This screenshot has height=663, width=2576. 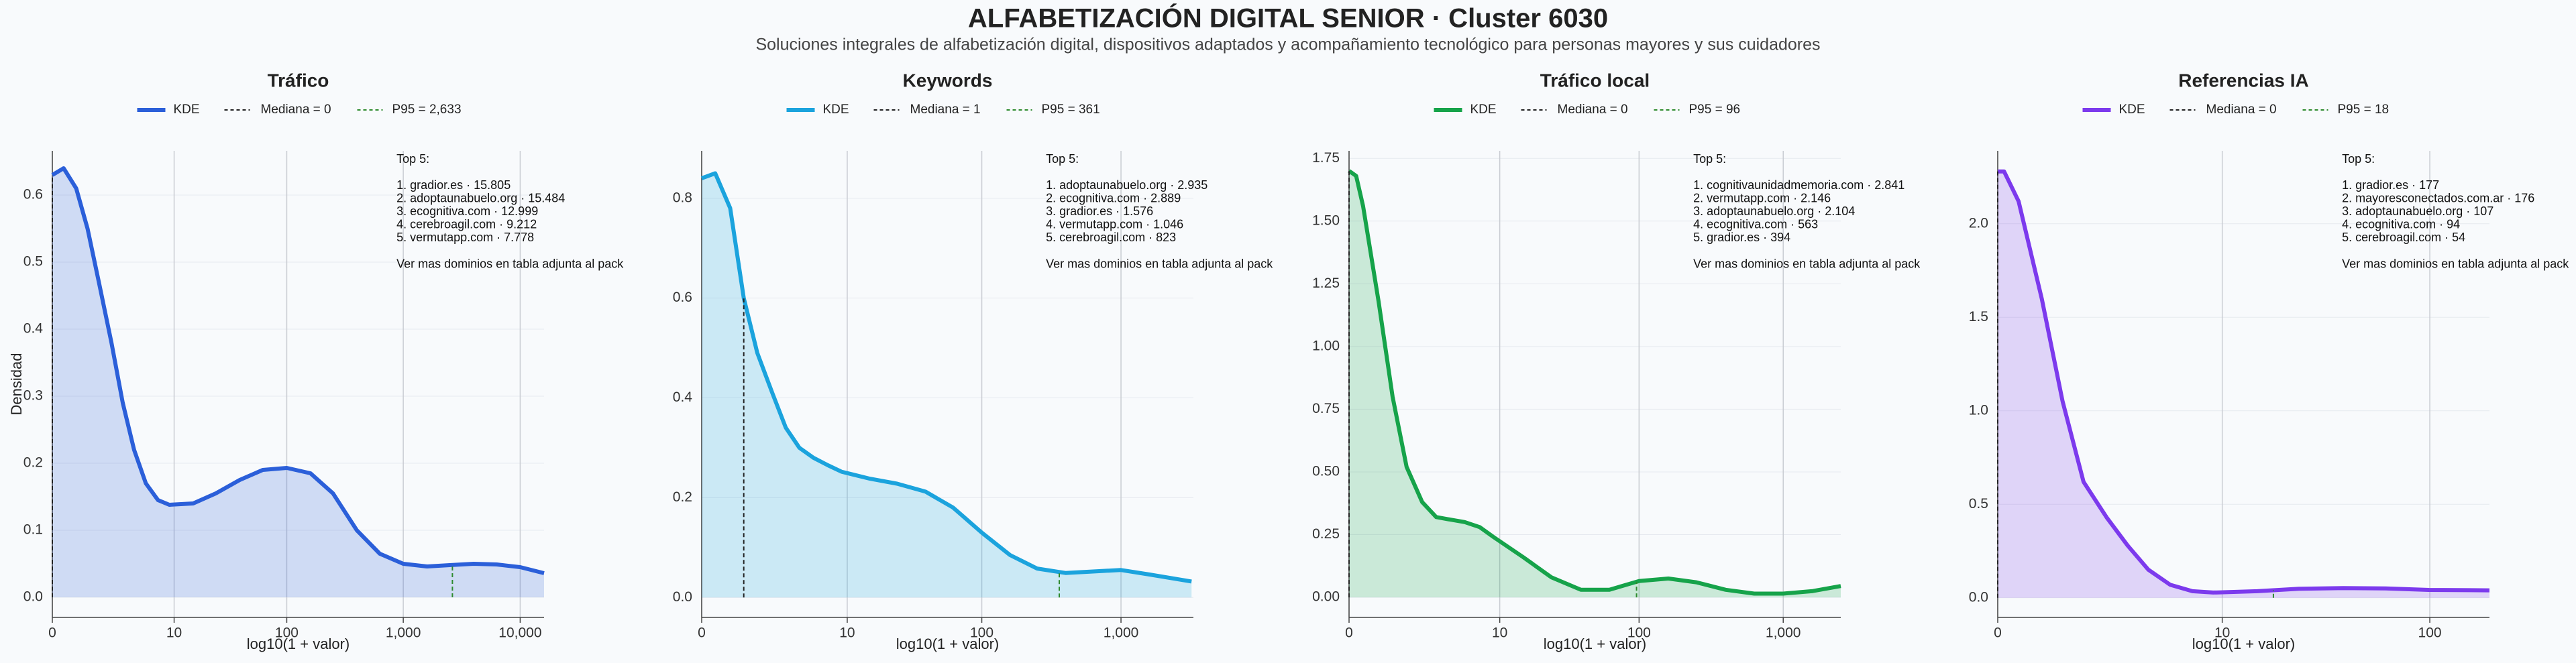 What do you see at coordinates (1127, 185) in the screenshot?
I see `annotation-item: 1. adoptaunabuelo.org · 2.935` at bounding box center [1127, 185].